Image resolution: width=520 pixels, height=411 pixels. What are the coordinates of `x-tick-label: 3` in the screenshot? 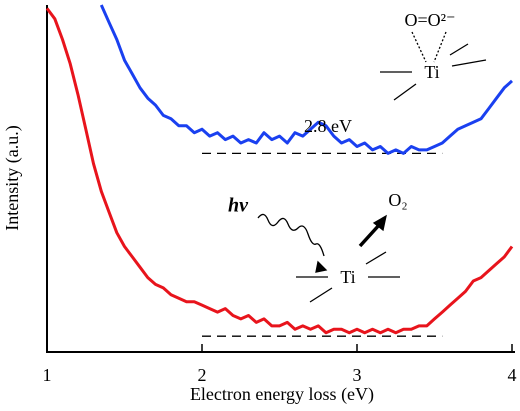 It's located at (357, 375).